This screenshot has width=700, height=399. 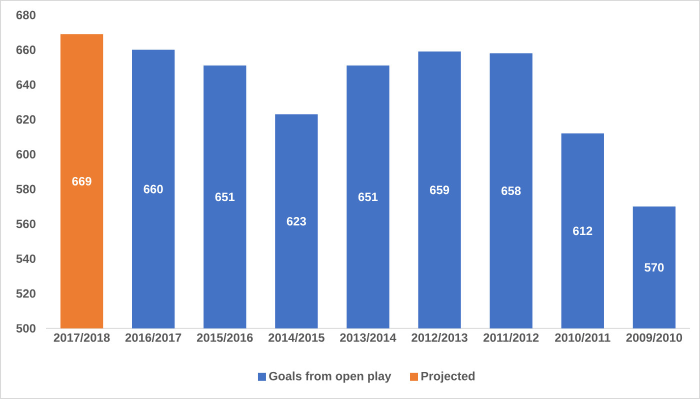 What do you see at coordinates (511, 337) in the screenshot?
I see `x-tick-label: 2011/2012` at bounding box center [511, 337].